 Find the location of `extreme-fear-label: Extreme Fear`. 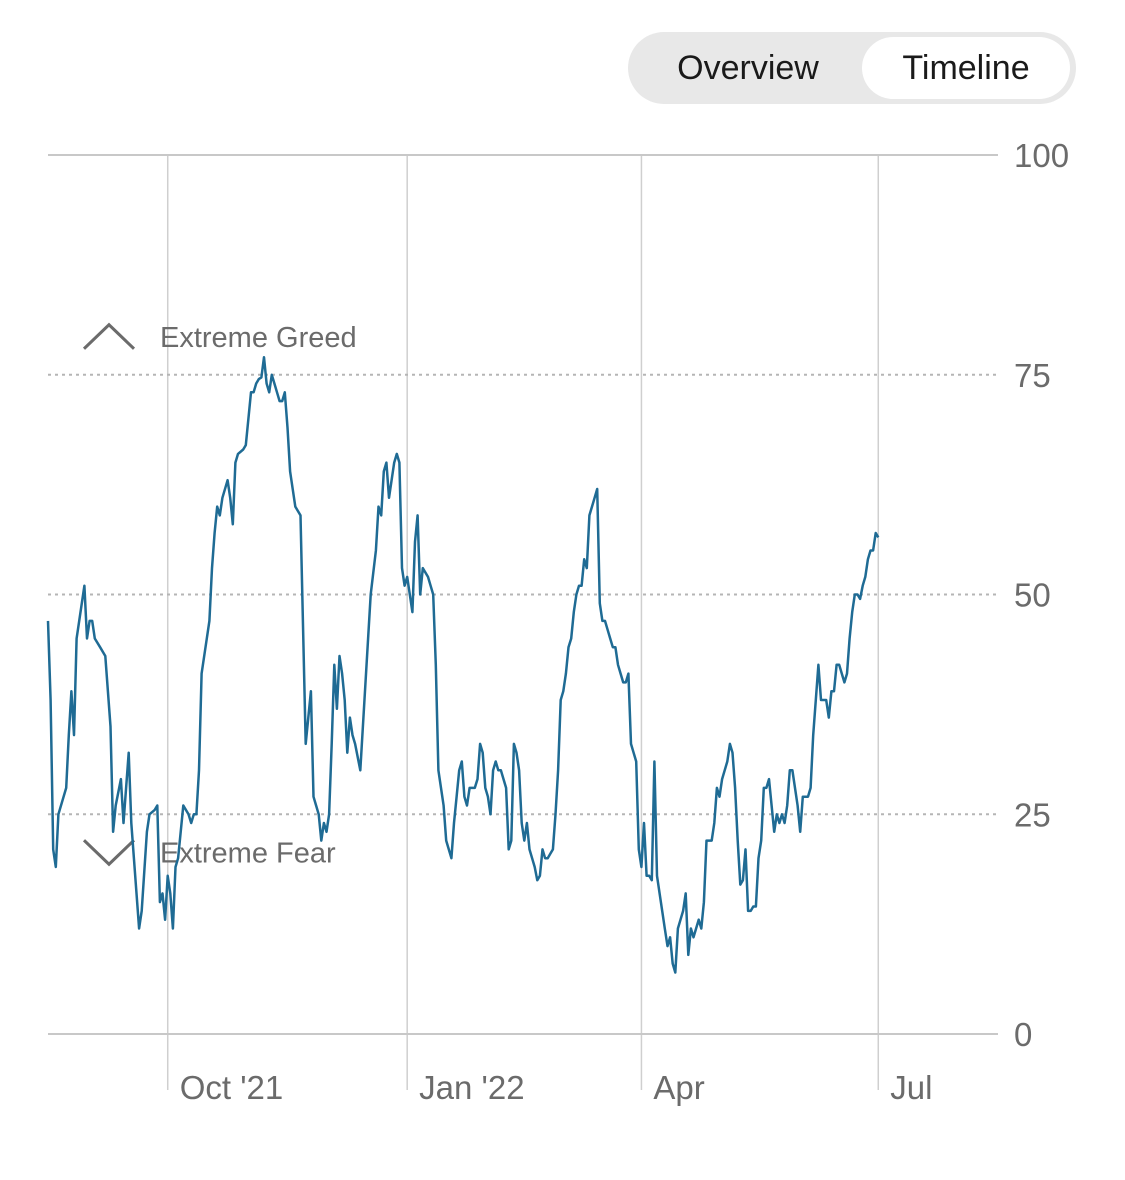

extreme-fear-label: Extreme Fear is located at coordinates (248, 853).